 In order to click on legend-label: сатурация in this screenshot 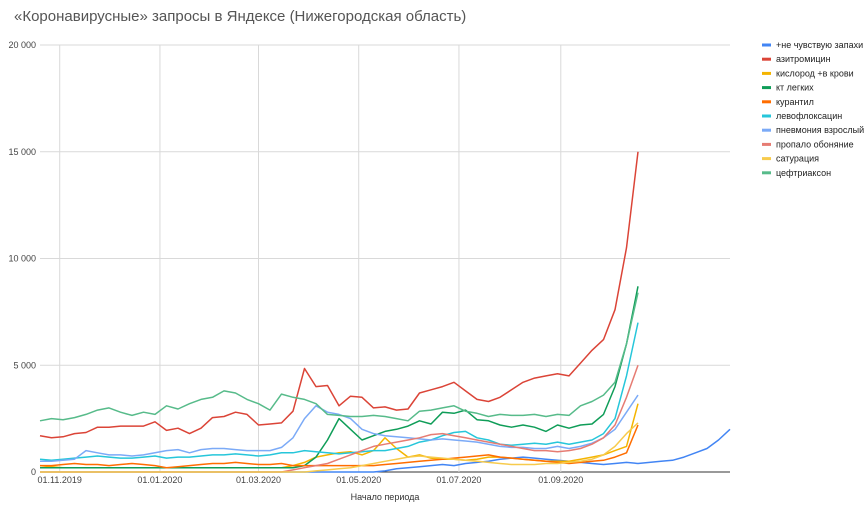, I will do `click(797, 159)`.